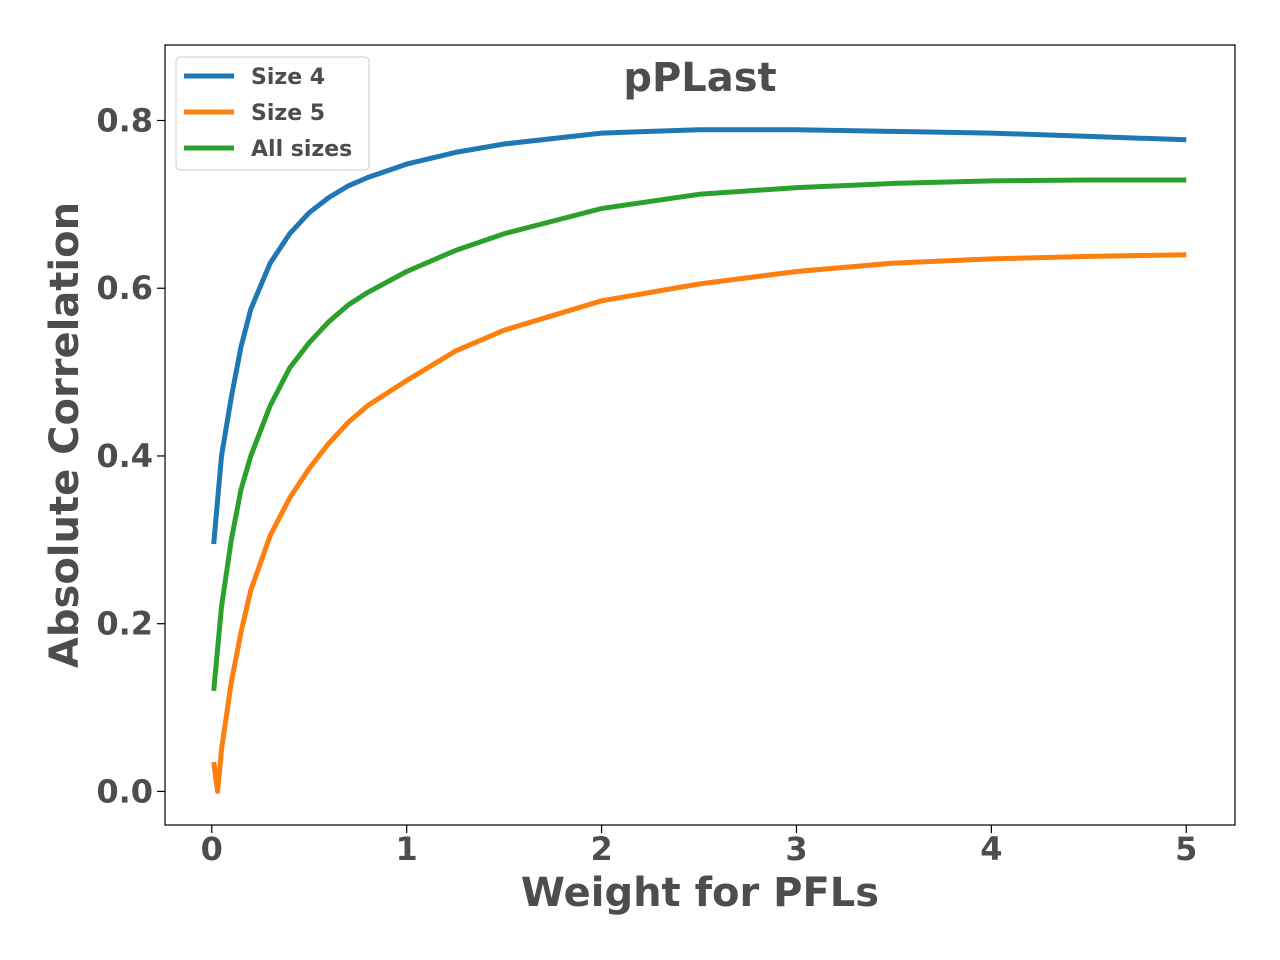 This screenshot has width=1280, height=960. I want to click on legend: Size 4 Size 5 All sizes, so click(272, 113).